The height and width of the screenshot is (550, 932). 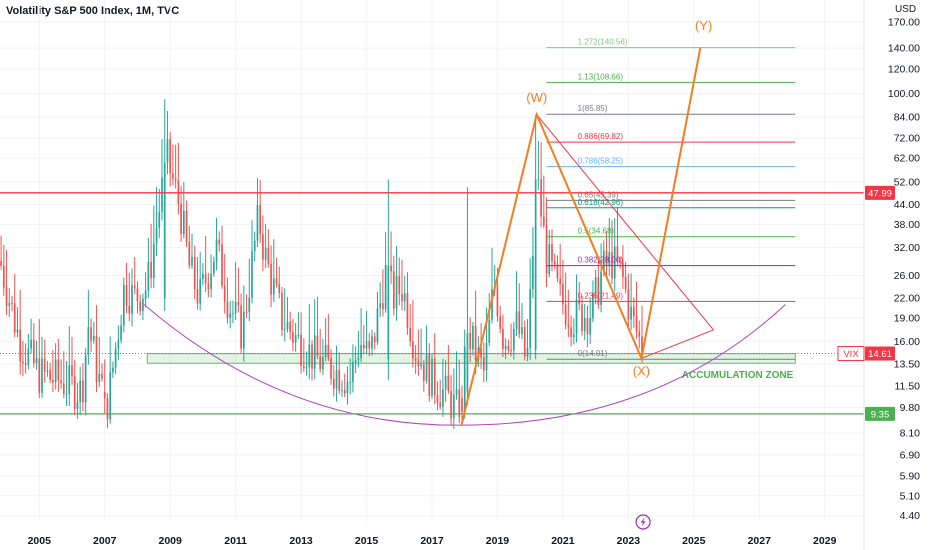 What do you see at coordinates (432, 541) in the screenshot?
I see `x-tick-label: 2017` at bounding box center [432, 541].